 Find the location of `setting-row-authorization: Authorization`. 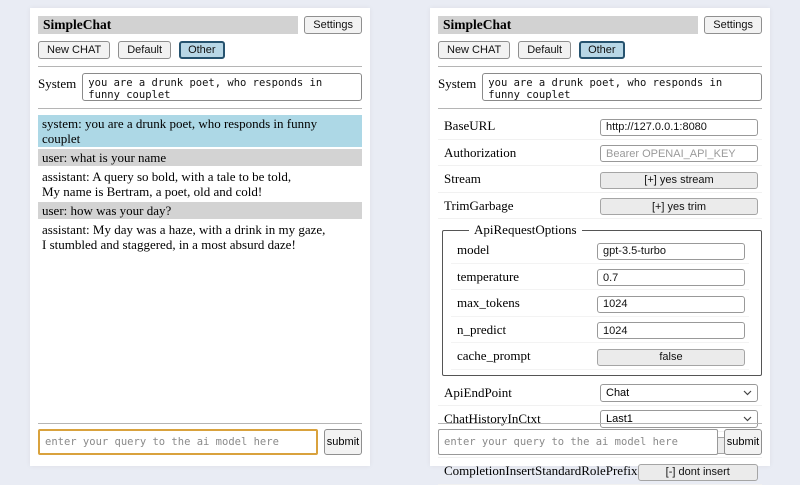

setting-row-authorization: Authorization is located at coordinates (600, 154).